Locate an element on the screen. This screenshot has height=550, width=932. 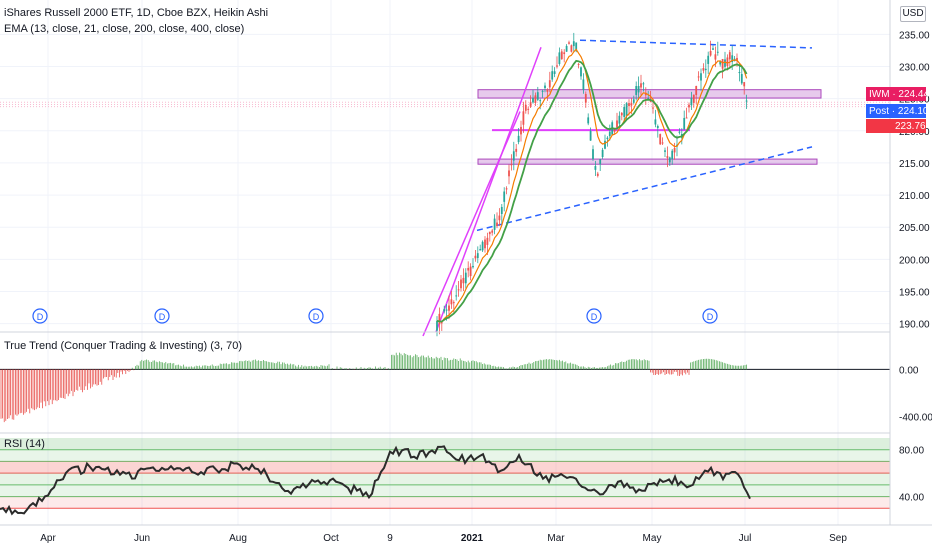
rsi-legend: RSI (14) is located at coordinates (24, 444).